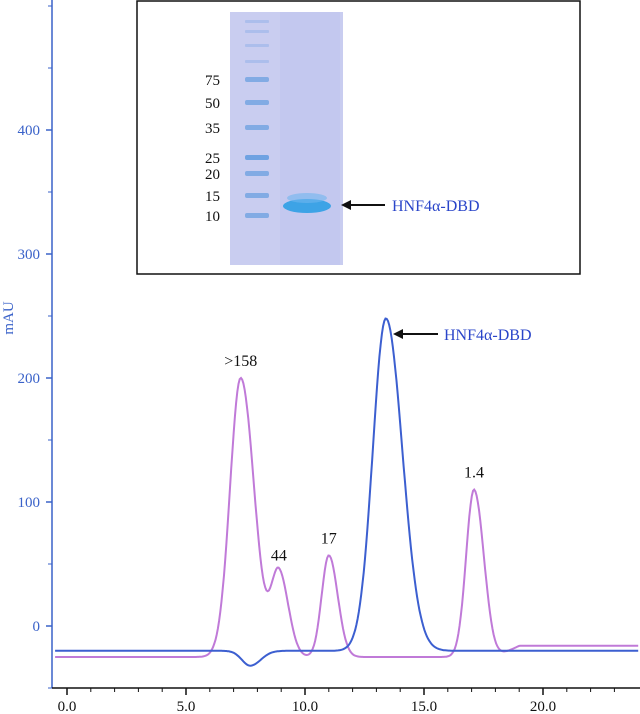 The image size is (640, 714). What do you see at coordinates (212, 175) in the screenshot?
I see `mw-label: 20` at bounding box center [212, 175].